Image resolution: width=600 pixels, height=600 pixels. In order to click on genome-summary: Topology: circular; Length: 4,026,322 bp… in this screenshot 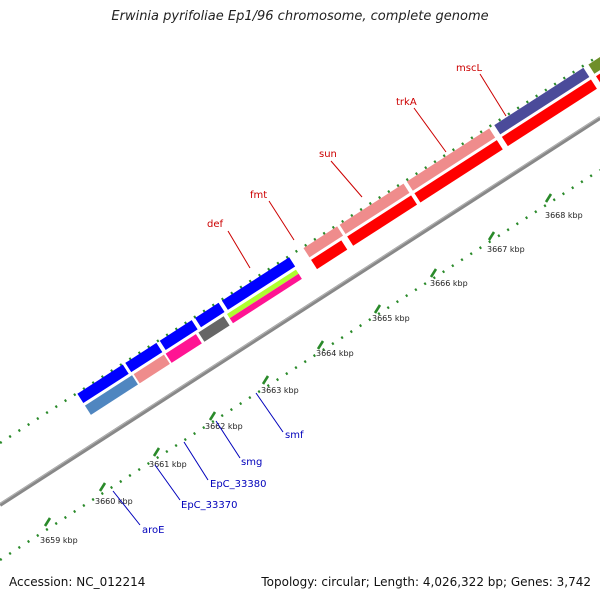, I will do `click(426, 582)`.